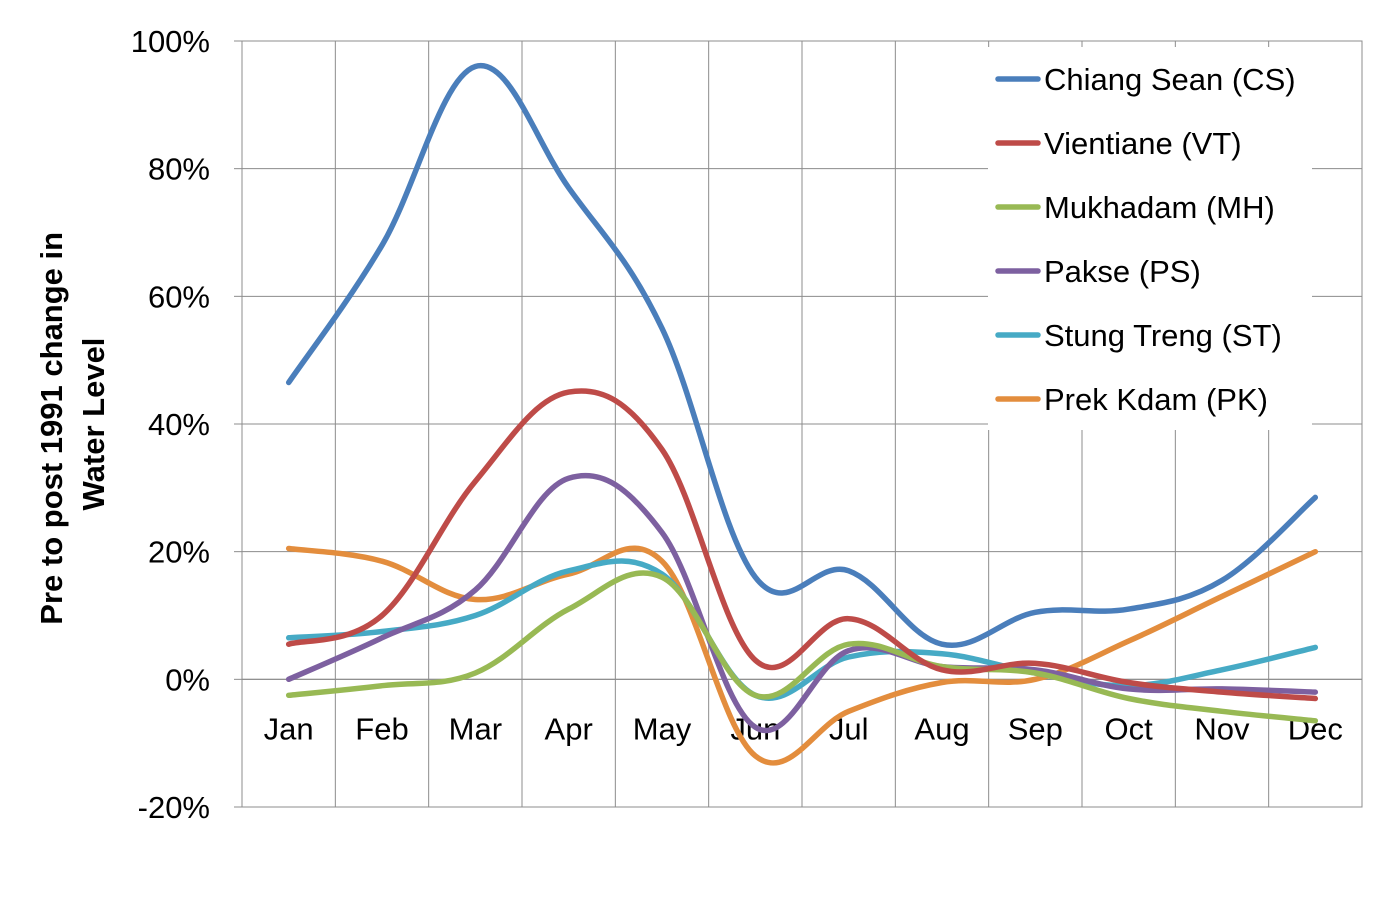  I want to click on x-tick-label: Nov, so click(1222, 728).